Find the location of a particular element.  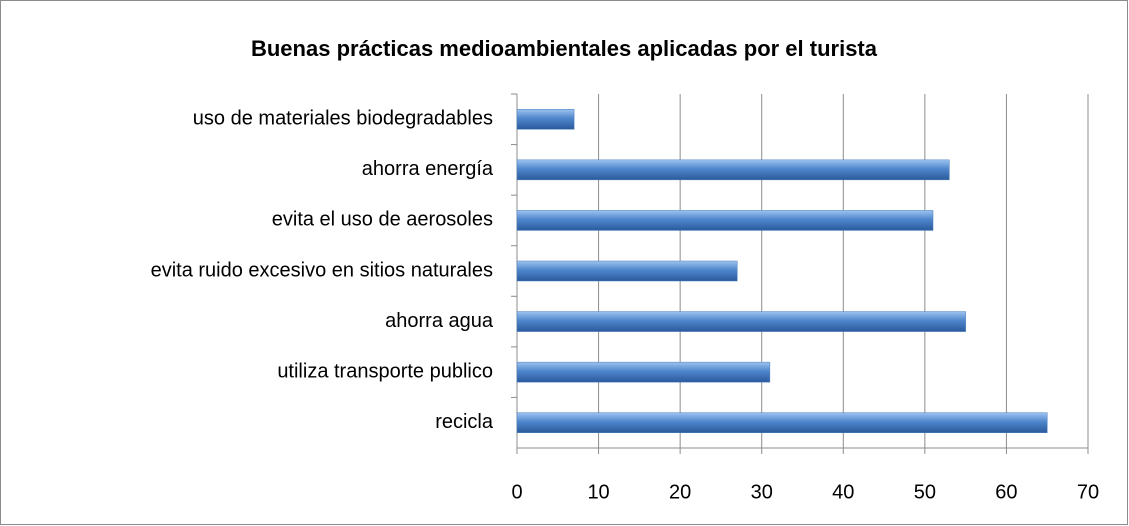

y-tick-label: recicla is located at coordinates (464, 422).